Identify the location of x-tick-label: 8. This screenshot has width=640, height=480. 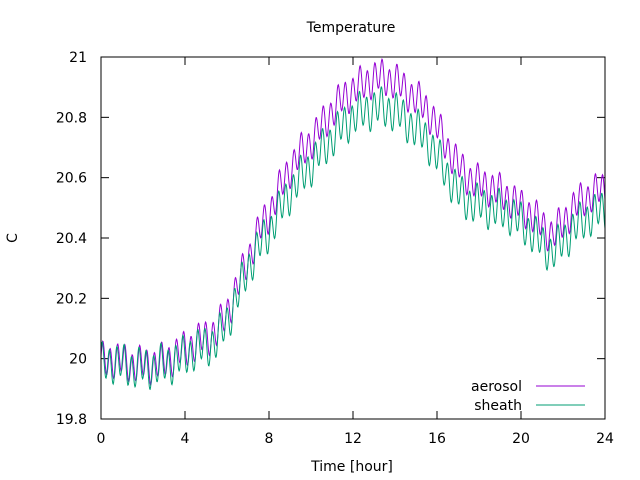
(269, 439).